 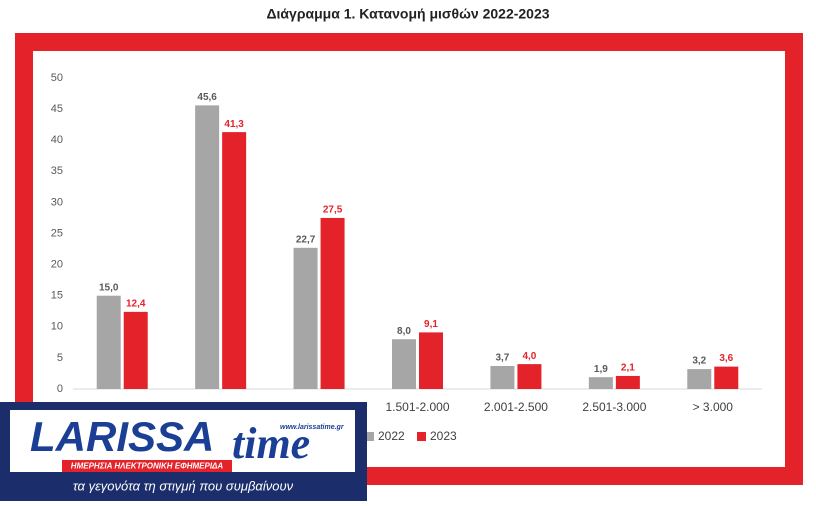 I want to click on y-tick-label: 30, so click(x=57, y=202).